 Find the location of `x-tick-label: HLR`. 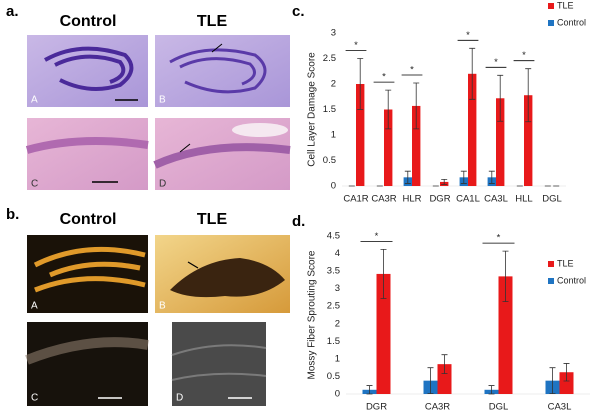

x-tick-label: HLR is located at coordinates (411, 199).